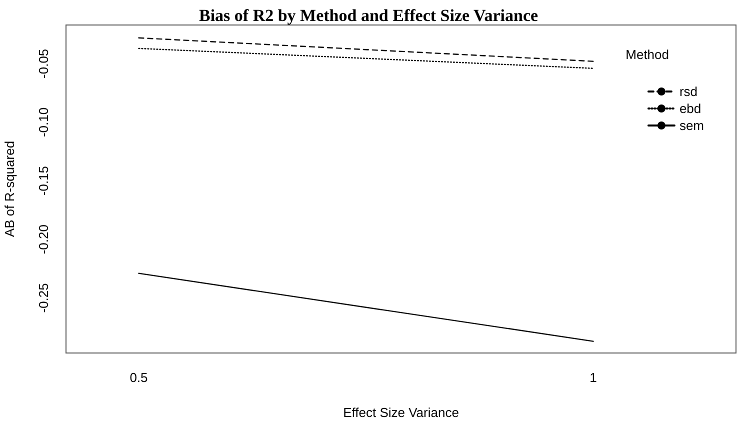 The width and height of the screenshot is (737, 421). What do you see at coordinates (690, 108) in the screenshot?
I see `legend-label: ebd` at bounding box center [690, 108].